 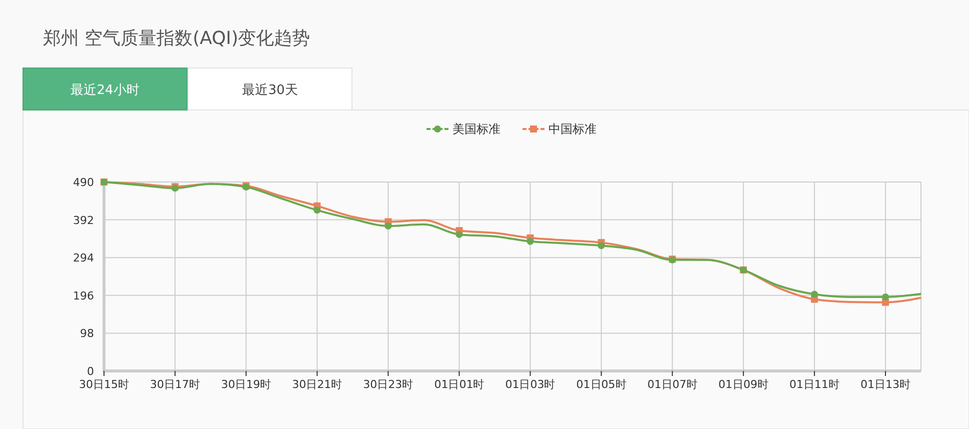 I want to click on x-tick-label: 30日15时, so click(x=104, y=384).